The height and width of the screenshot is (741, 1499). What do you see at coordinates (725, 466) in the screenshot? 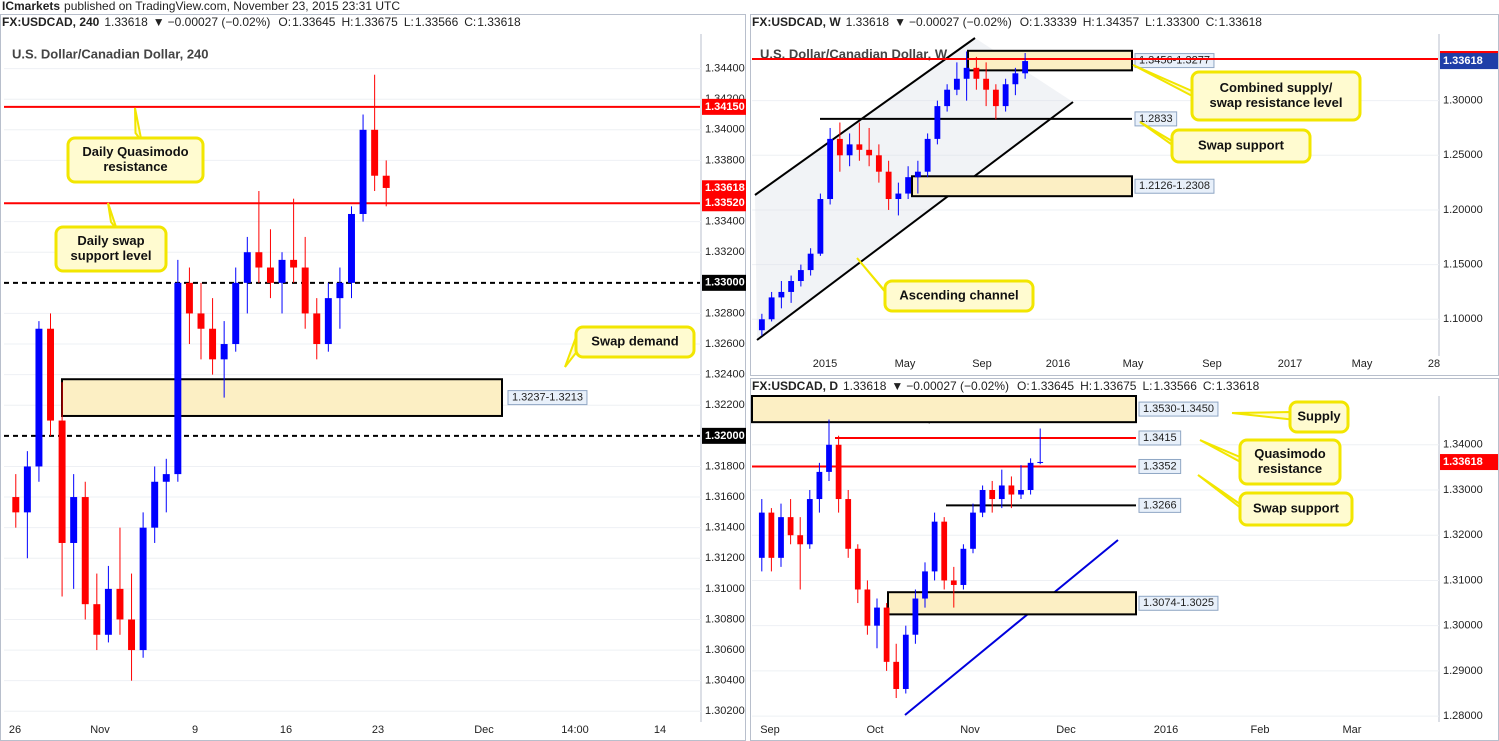
I see `y-tick-label: 1.31800` at bounding box center [725, 466].